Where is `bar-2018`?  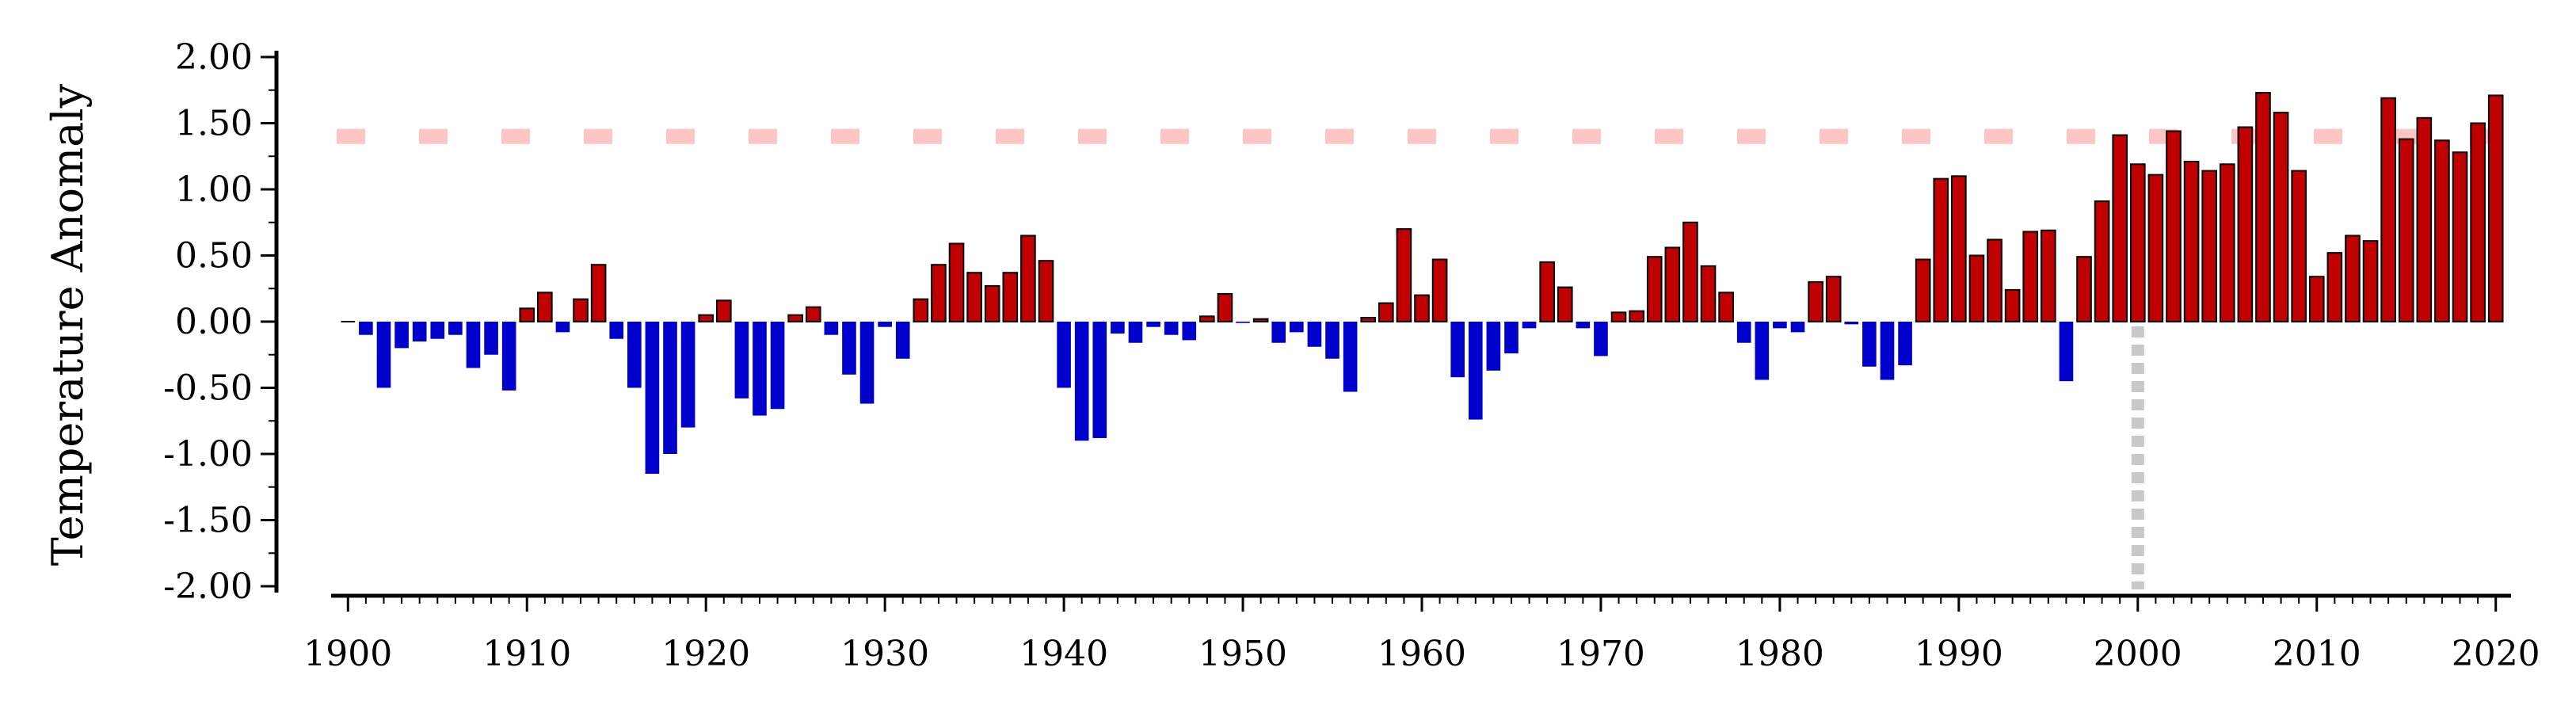
bar-2018 is located at coordinates (2460, 237).